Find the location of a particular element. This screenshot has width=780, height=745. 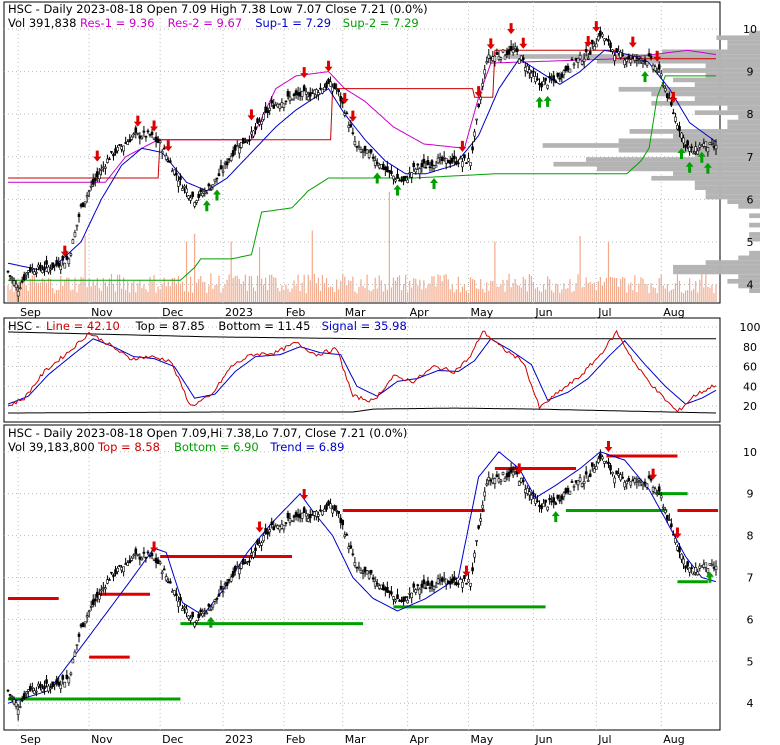

x-month-label: Feb is located at coordinates (295, 739).